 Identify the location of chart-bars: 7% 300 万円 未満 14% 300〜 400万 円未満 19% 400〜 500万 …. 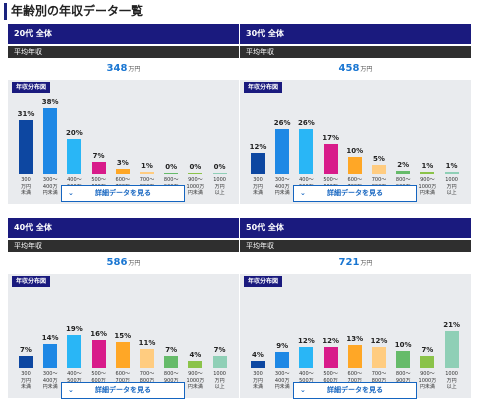
(123, 336).